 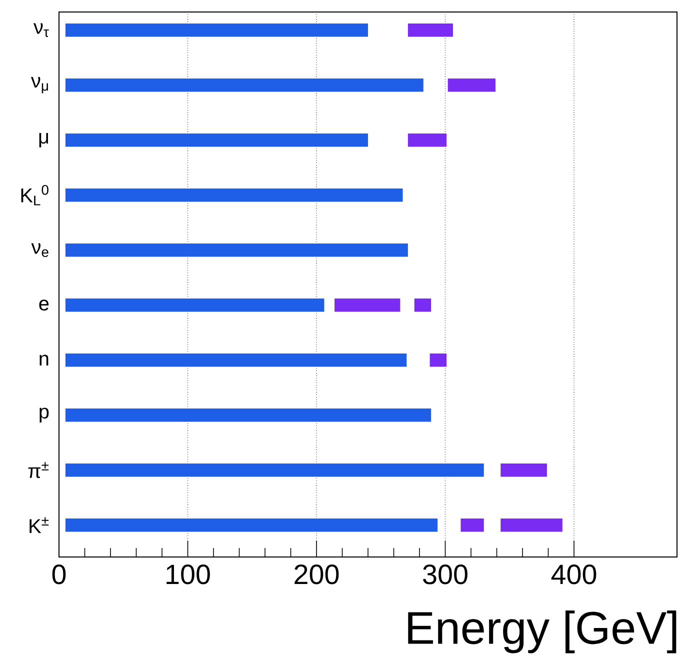 I want to click on y-tick-label: μ, so click(x=43, y=140).